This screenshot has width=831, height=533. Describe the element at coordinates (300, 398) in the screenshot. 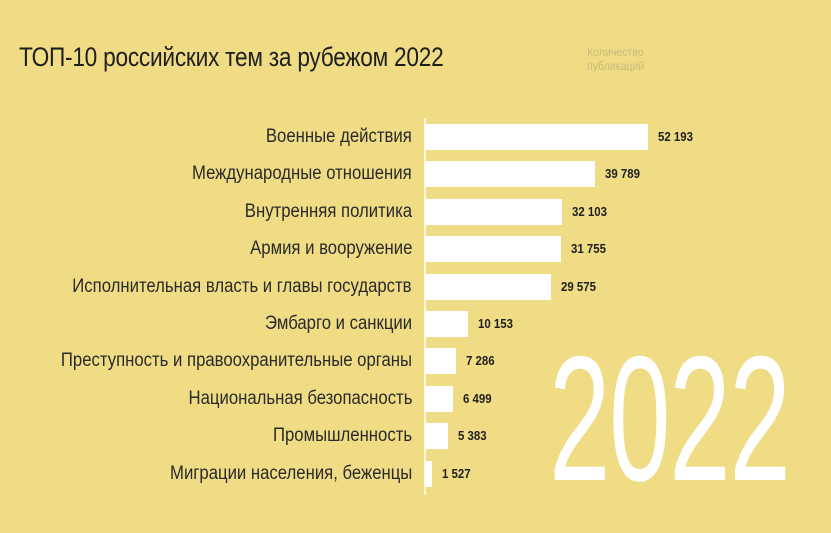

I see `category-label: Национальная безопасность` at that location.